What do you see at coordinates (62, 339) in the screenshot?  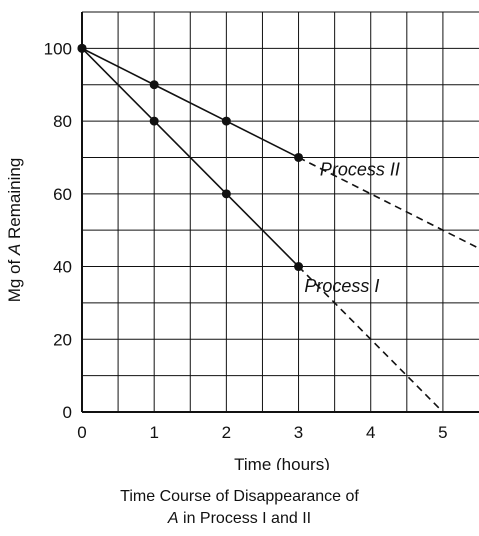 I see `y-tick-label: 20` at bounding box center [62, 339].